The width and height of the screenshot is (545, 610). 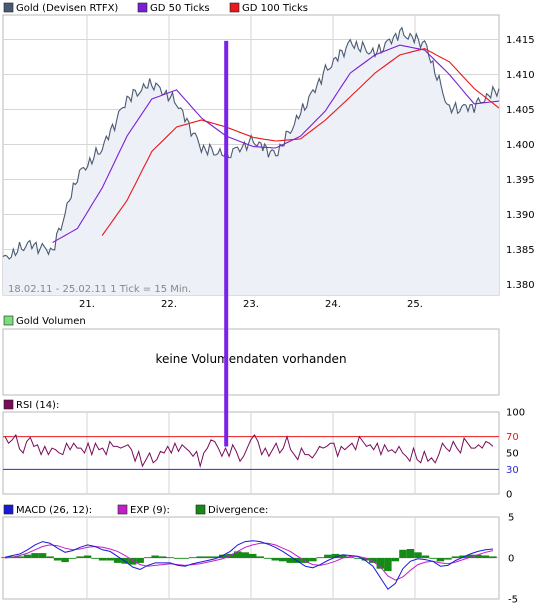 What do you see at coordinates (37, 405) in the screenshot?
I see `rsi-legend-label: RSI (14):` at bounding box center [37, 405].